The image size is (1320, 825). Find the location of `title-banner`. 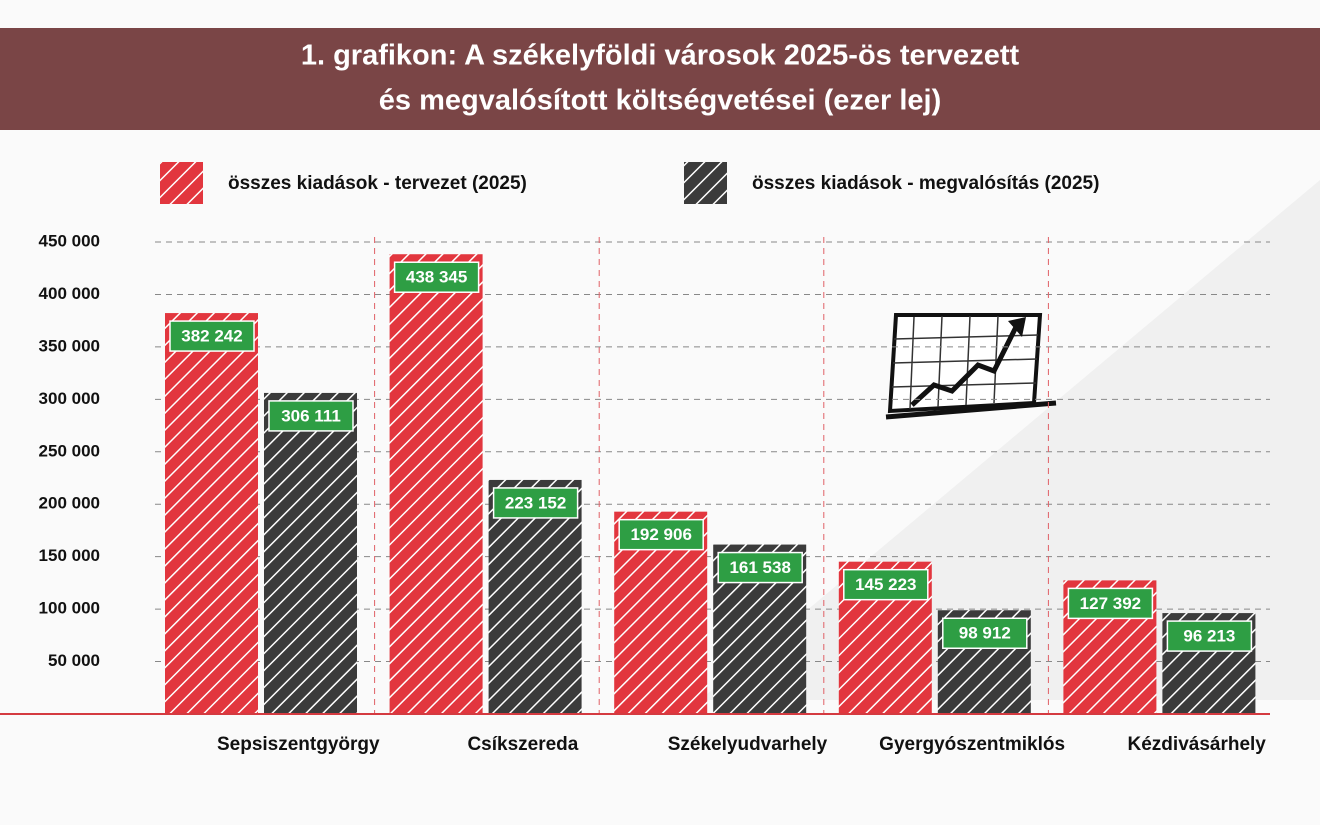

title-banner is located at coordinates (660, 79).